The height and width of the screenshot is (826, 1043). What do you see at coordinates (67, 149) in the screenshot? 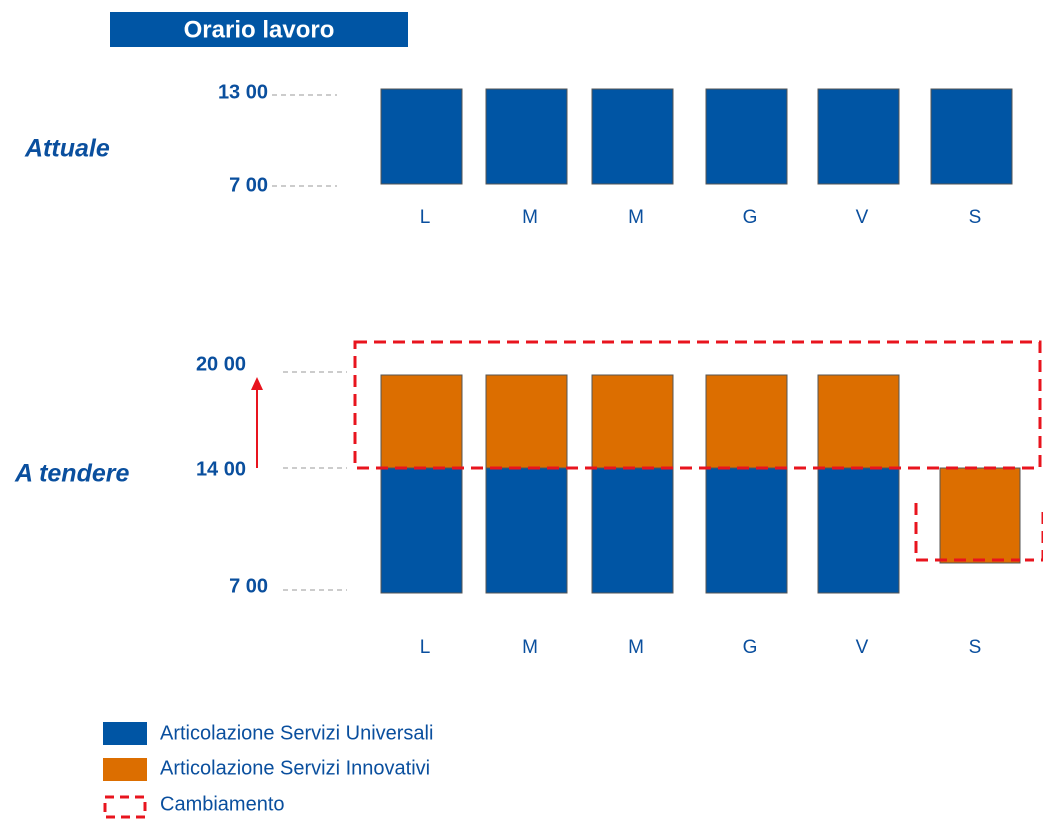
I see `row-label: Attuale` at bounding box center [67, 149].